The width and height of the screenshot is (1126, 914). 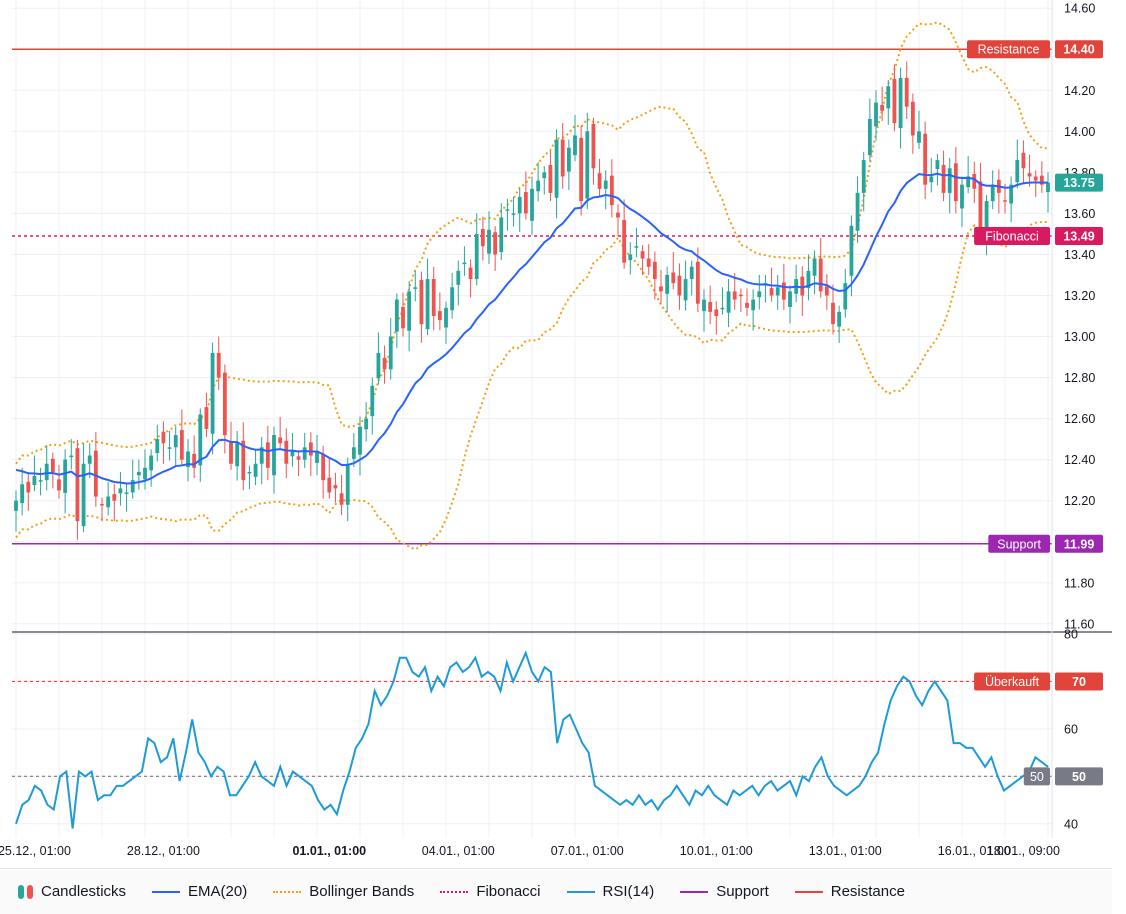 I want to click on time-tick-label: 07.01., 01:00, so click(x=587, y=851).